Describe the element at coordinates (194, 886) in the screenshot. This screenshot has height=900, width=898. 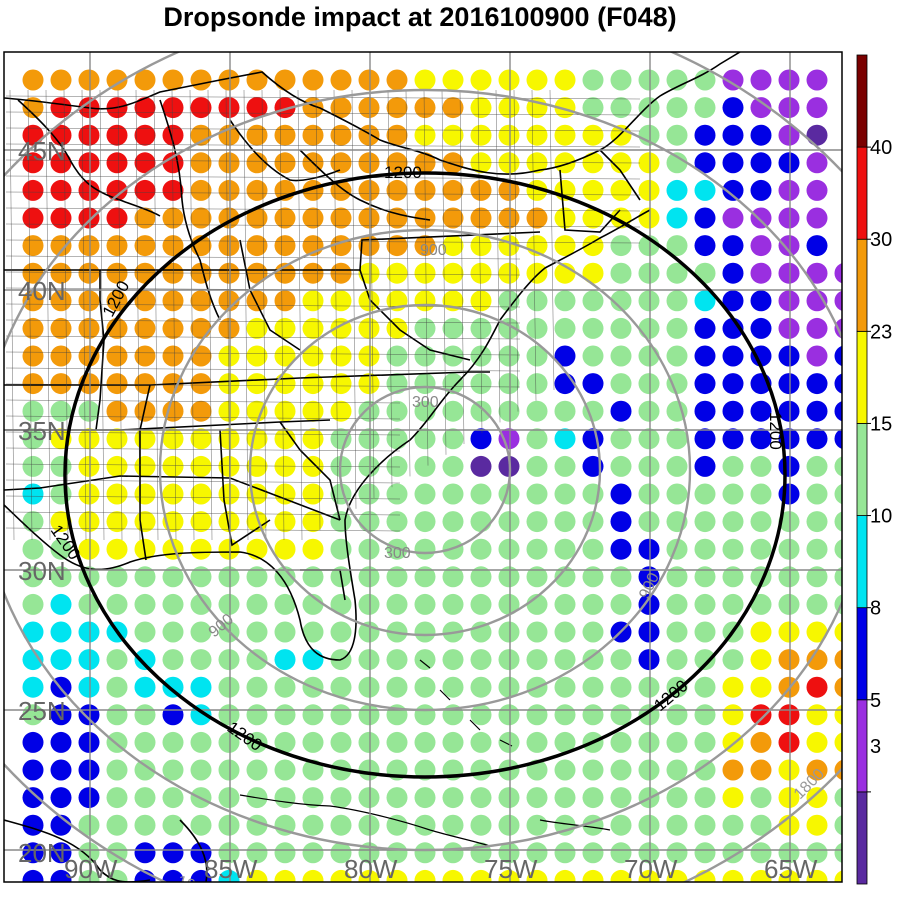
I see `ring-label-1800b: 1800` at that location.